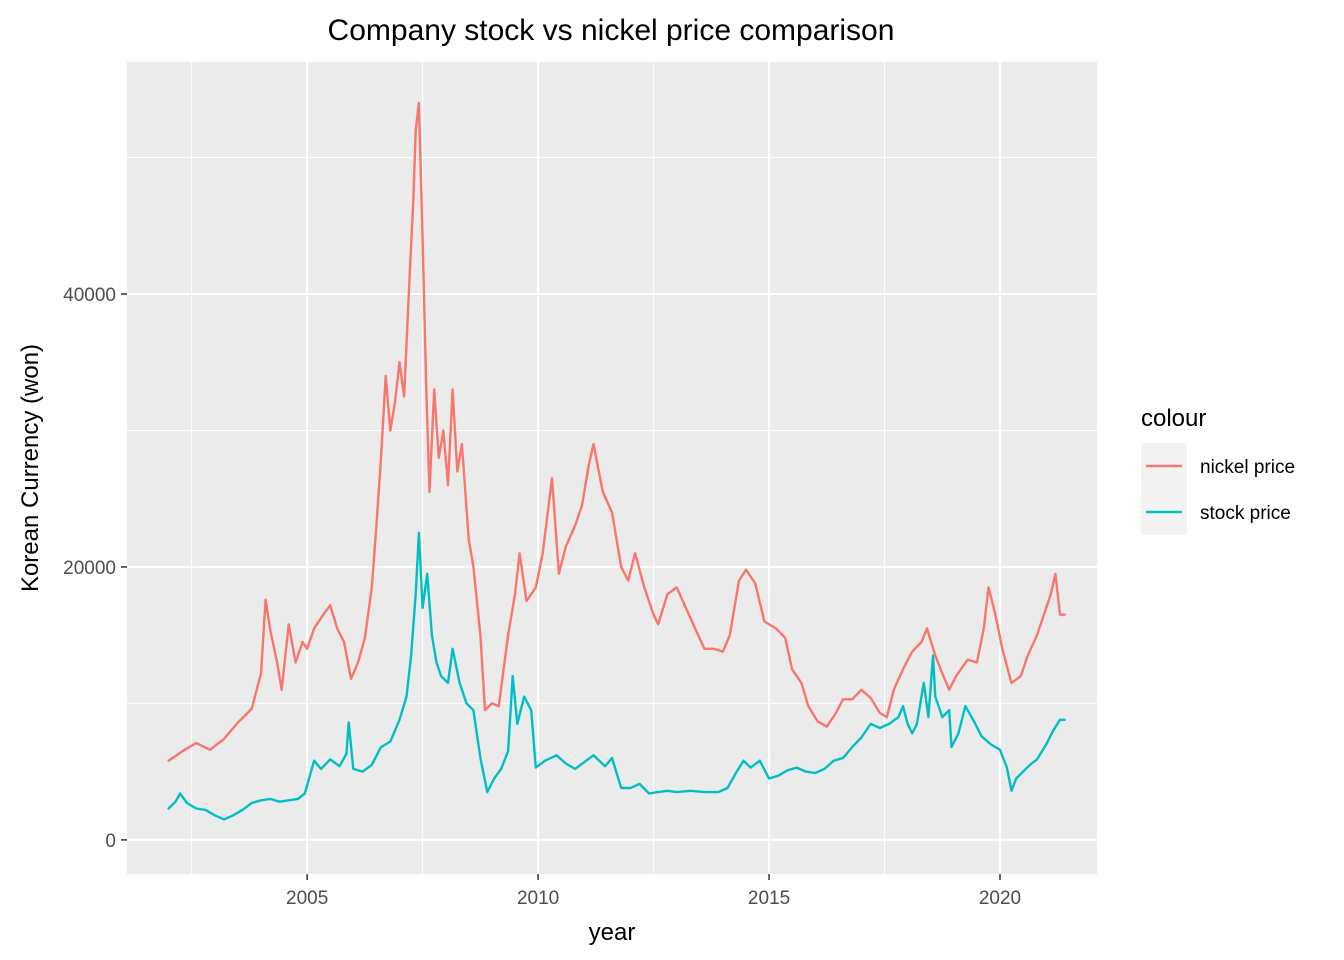  I want to click on x-tick-label: 2010, so click(538, 898).